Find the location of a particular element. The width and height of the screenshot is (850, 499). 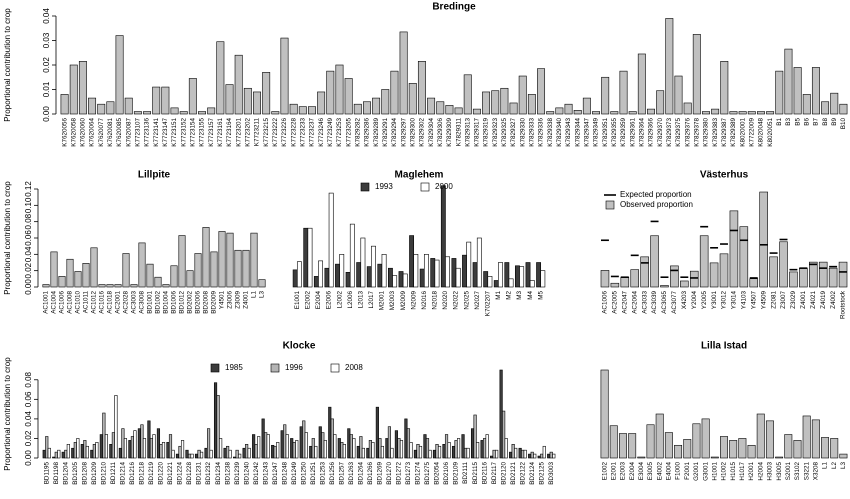

y-tick-label: 0.01 is located at coordinates (46, 89).